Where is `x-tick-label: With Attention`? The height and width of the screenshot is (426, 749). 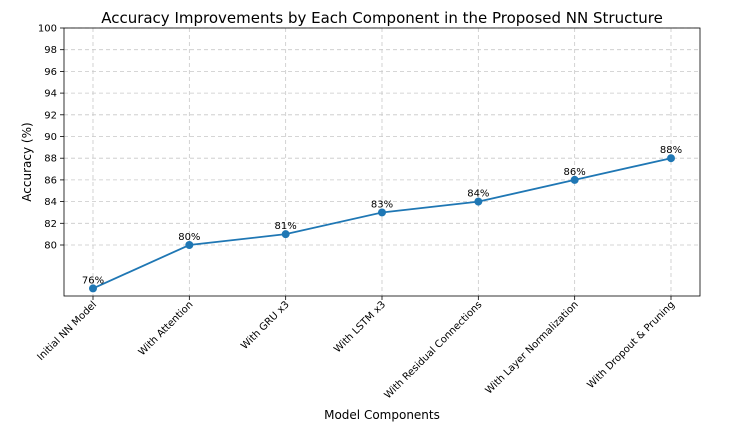
x-tick-label: With Attention is located at coordinates (166, 328).